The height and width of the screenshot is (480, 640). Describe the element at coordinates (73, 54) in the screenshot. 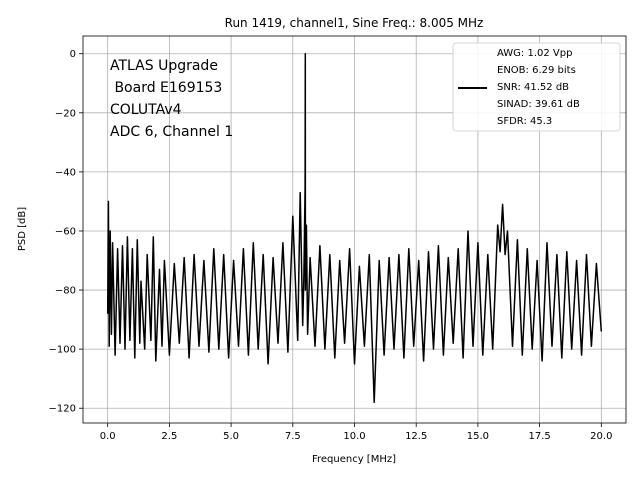

I see `y-tick-label: 0` at that location.